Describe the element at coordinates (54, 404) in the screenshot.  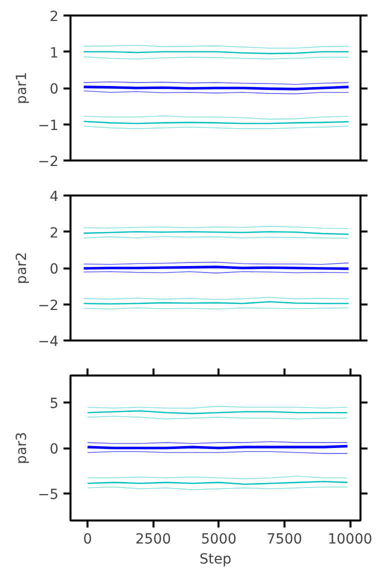
I see `y-tick-label: 5` at that location.